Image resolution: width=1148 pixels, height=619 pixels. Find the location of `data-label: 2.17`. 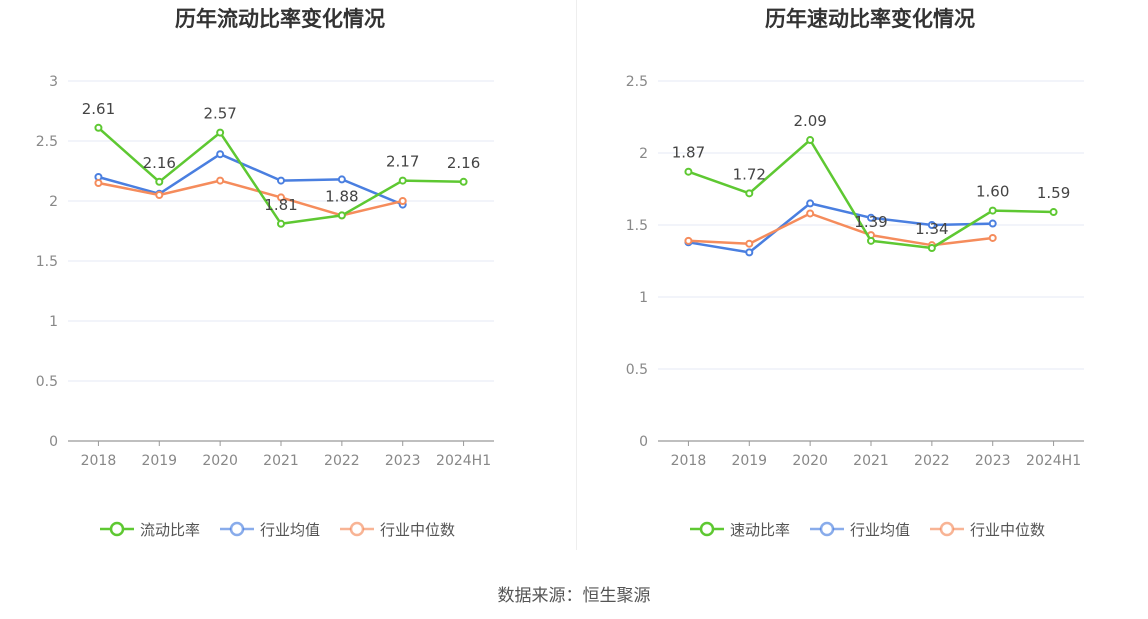

data-label: 2.17 is located at coordinates (402, 162).